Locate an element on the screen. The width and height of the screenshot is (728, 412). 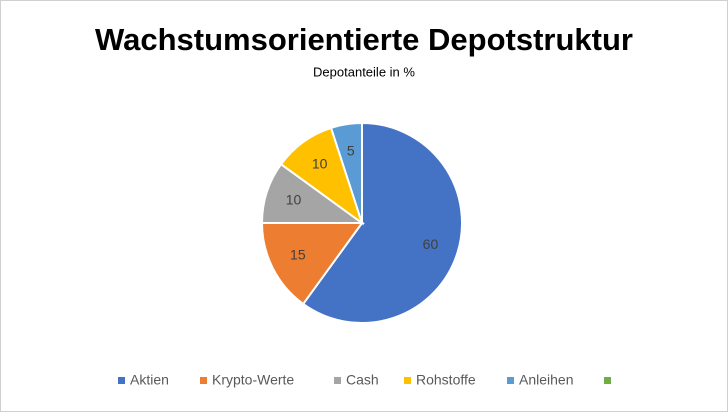
chart-title: Wachstumsorientierte Depotstruktur is located at coordinates (364, 39).